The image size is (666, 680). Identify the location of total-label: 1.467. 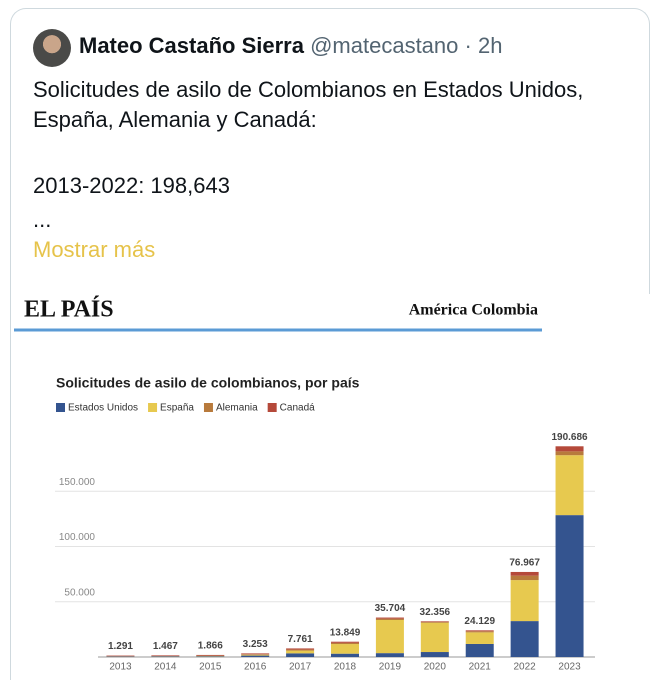
(165, 646).